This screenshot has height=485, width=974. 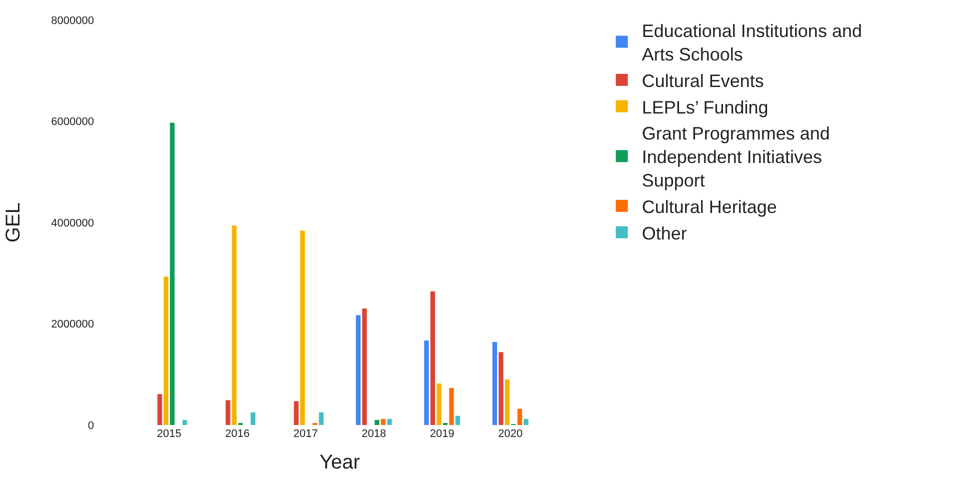 What do you see at coordinates (442, 434) in the screenshot?
I see `x-tick-label: 2019` at bounding box center [442, 434].